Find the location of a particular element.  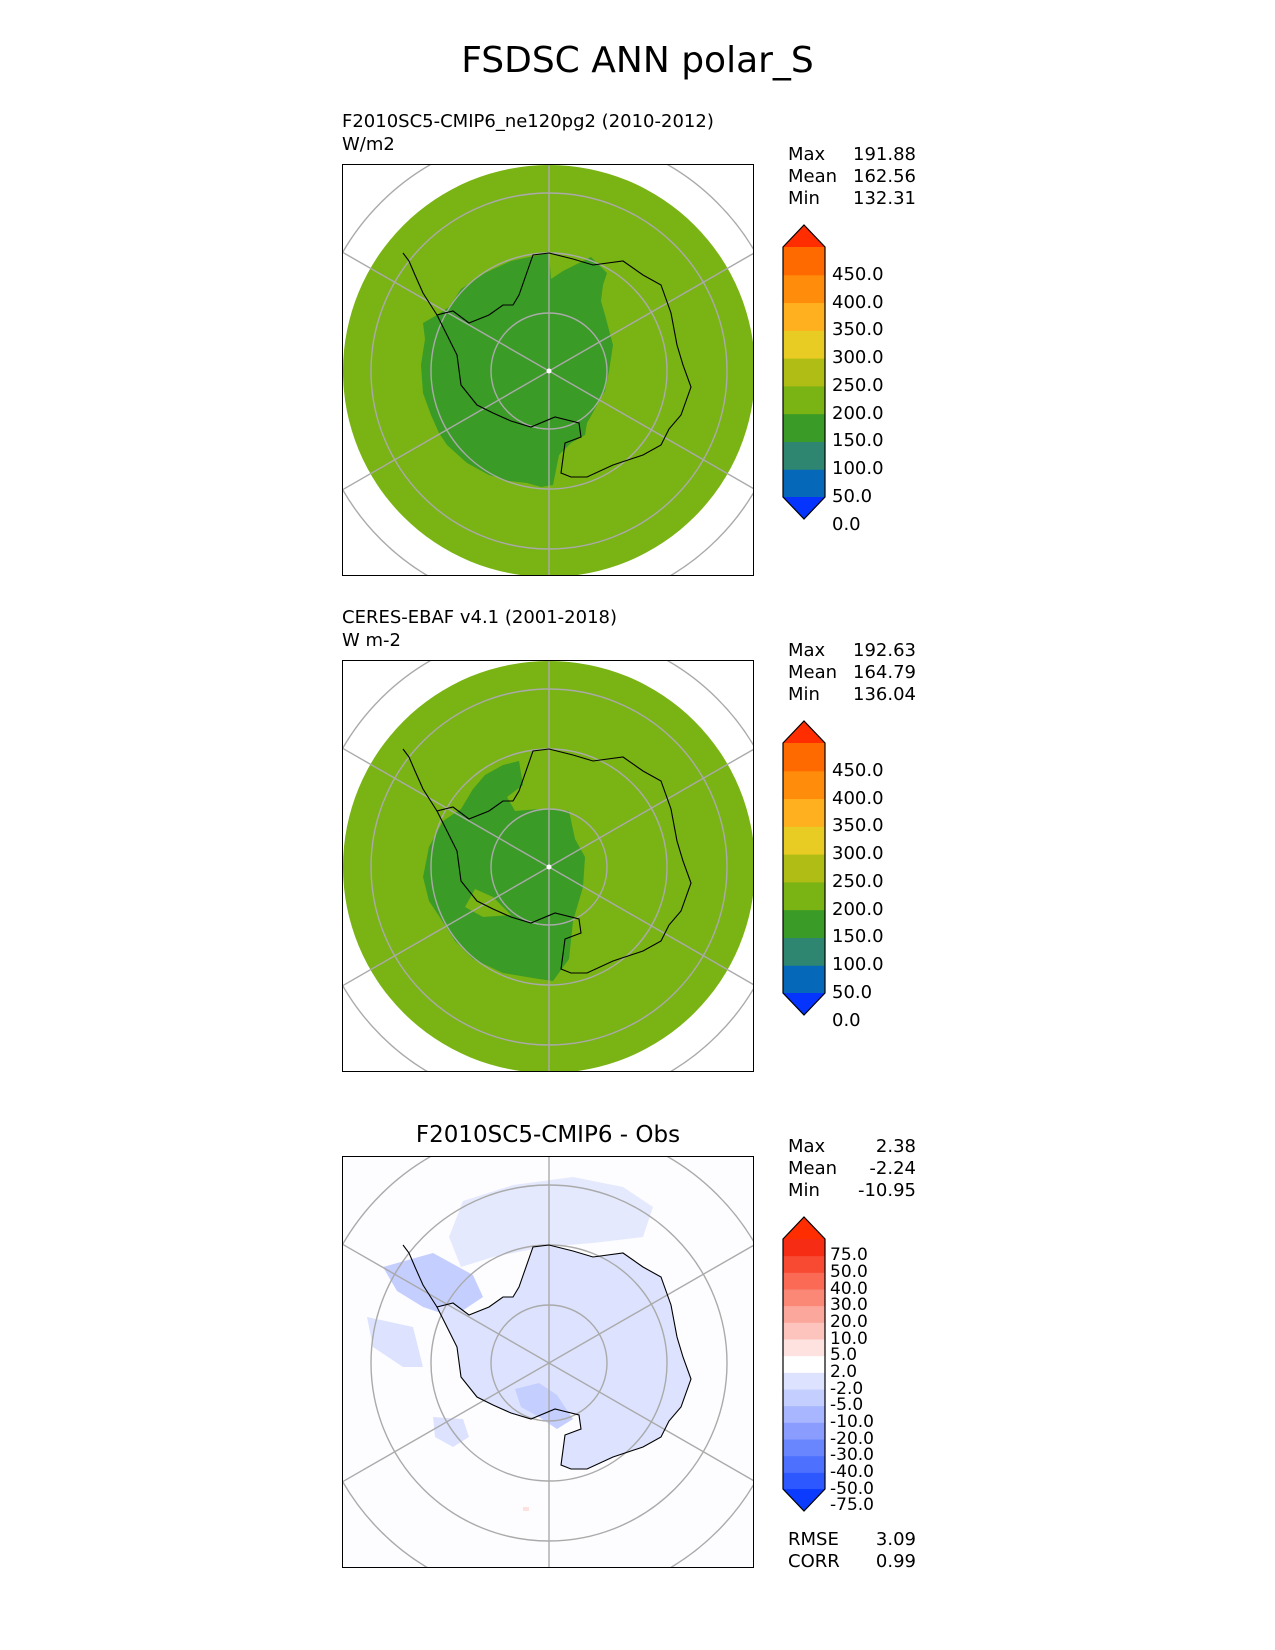

panel1-units: W/m2 is located at coordinates (368, 144).